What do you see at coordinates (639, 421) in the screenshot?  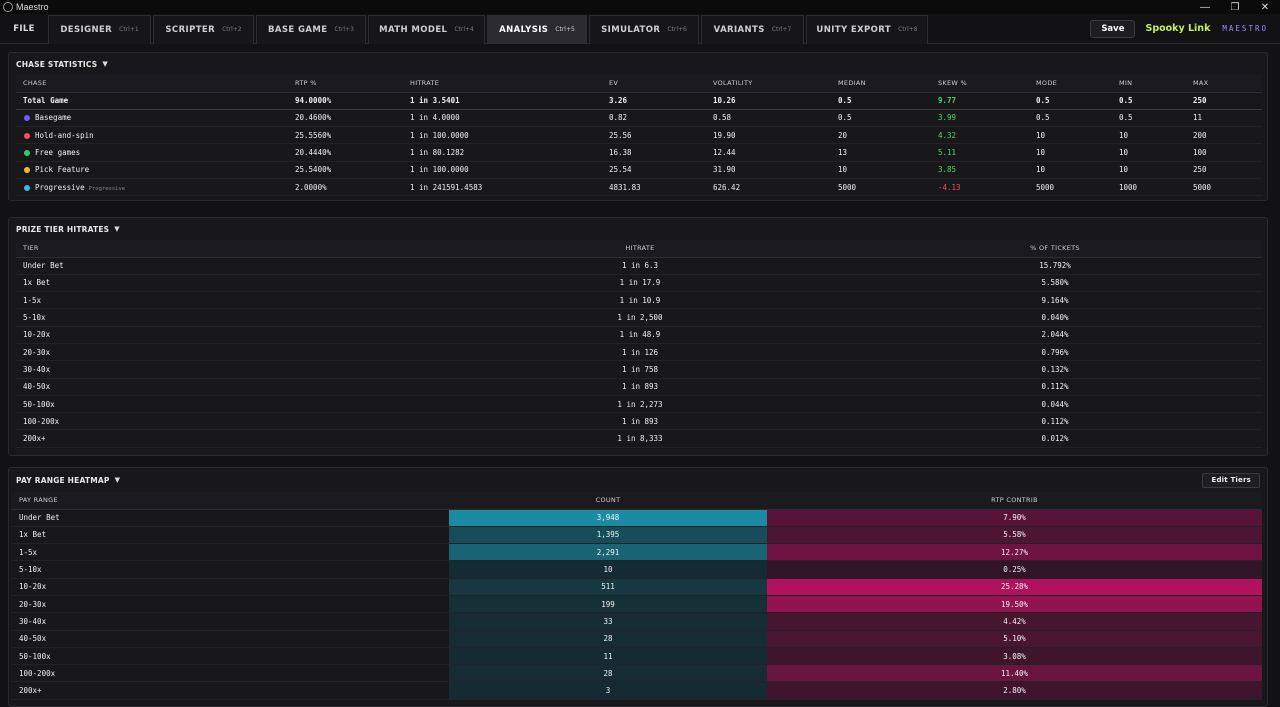 I see `tier-row: 100-200x 1 in 893 0.112%` at bounding box center [639, 421].